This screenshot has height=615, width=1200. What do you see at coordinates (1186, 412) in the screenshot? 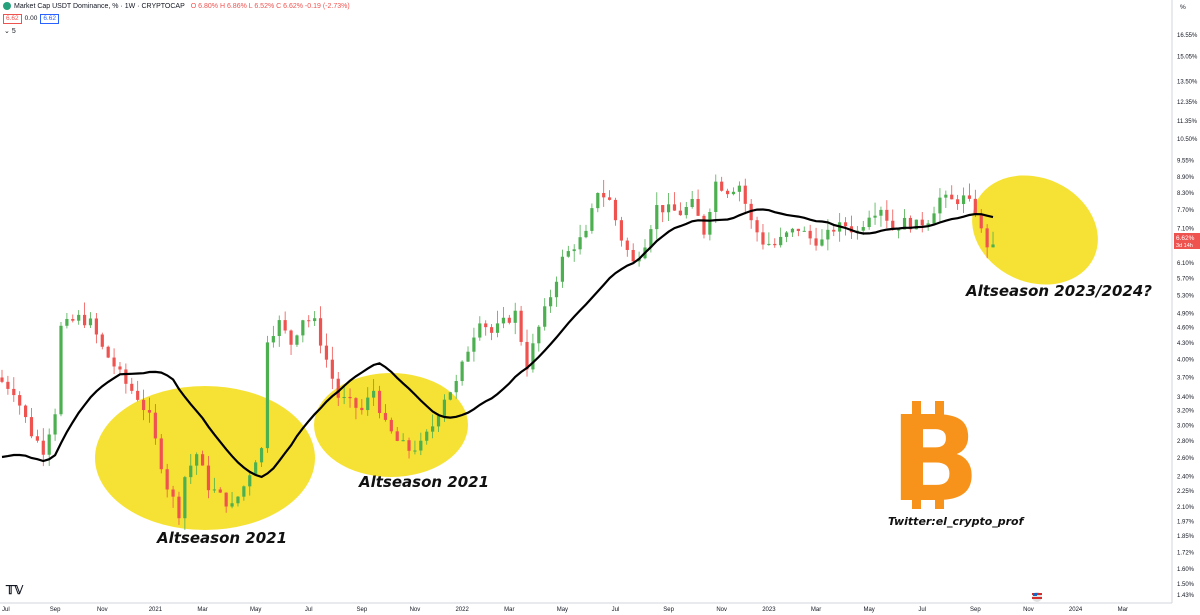
I see `price-tick-label: 3.20%` at bounding box center [1186, 412].